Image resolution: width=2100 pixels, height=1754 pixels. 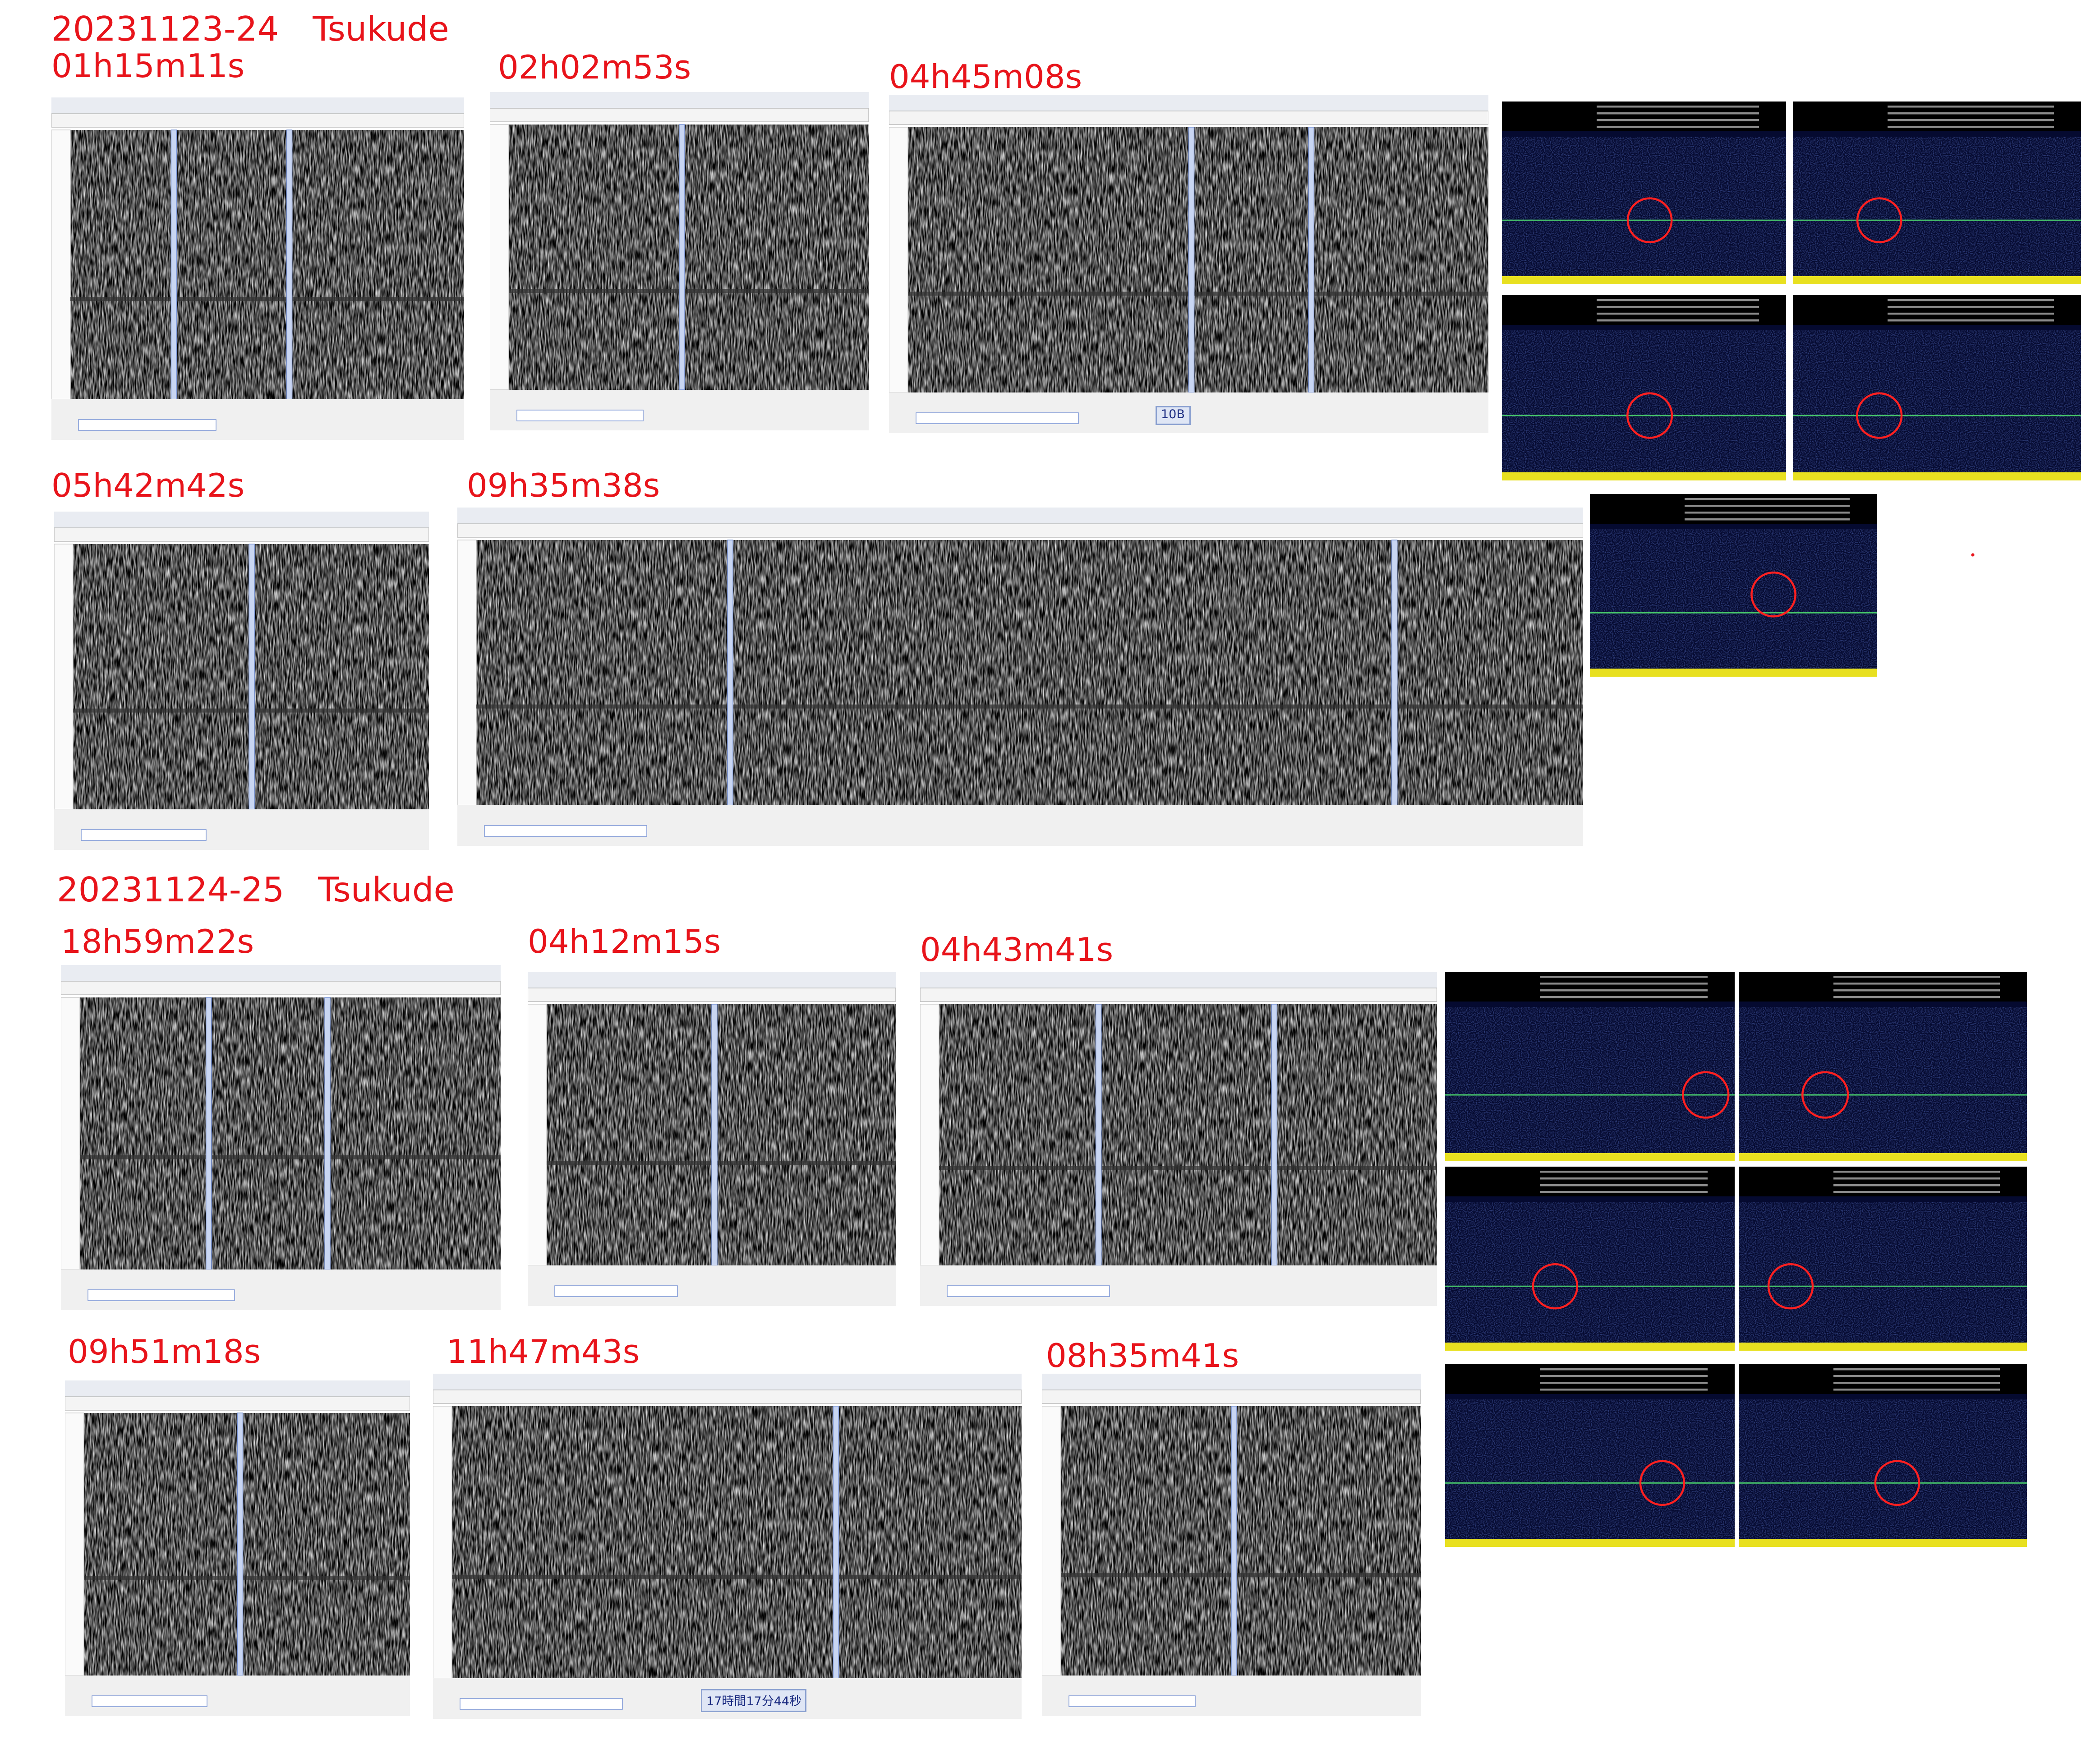 I want to click on time-readout: 17時間17分44秒, so click(x=754, y=1700).